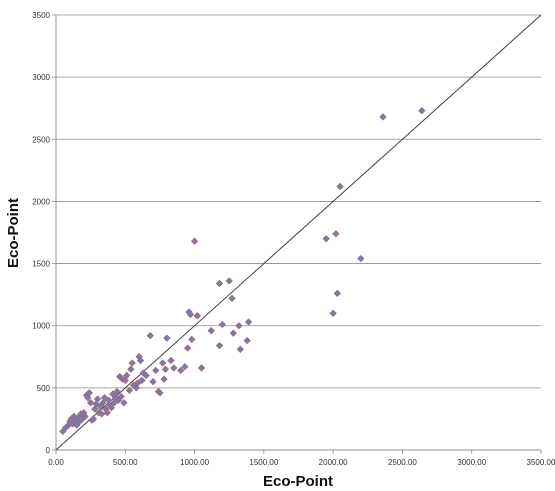  Describe the element at coordinates (13, 233) in the screenshot. I see `y-axis-title: Eco-Point` at that location.